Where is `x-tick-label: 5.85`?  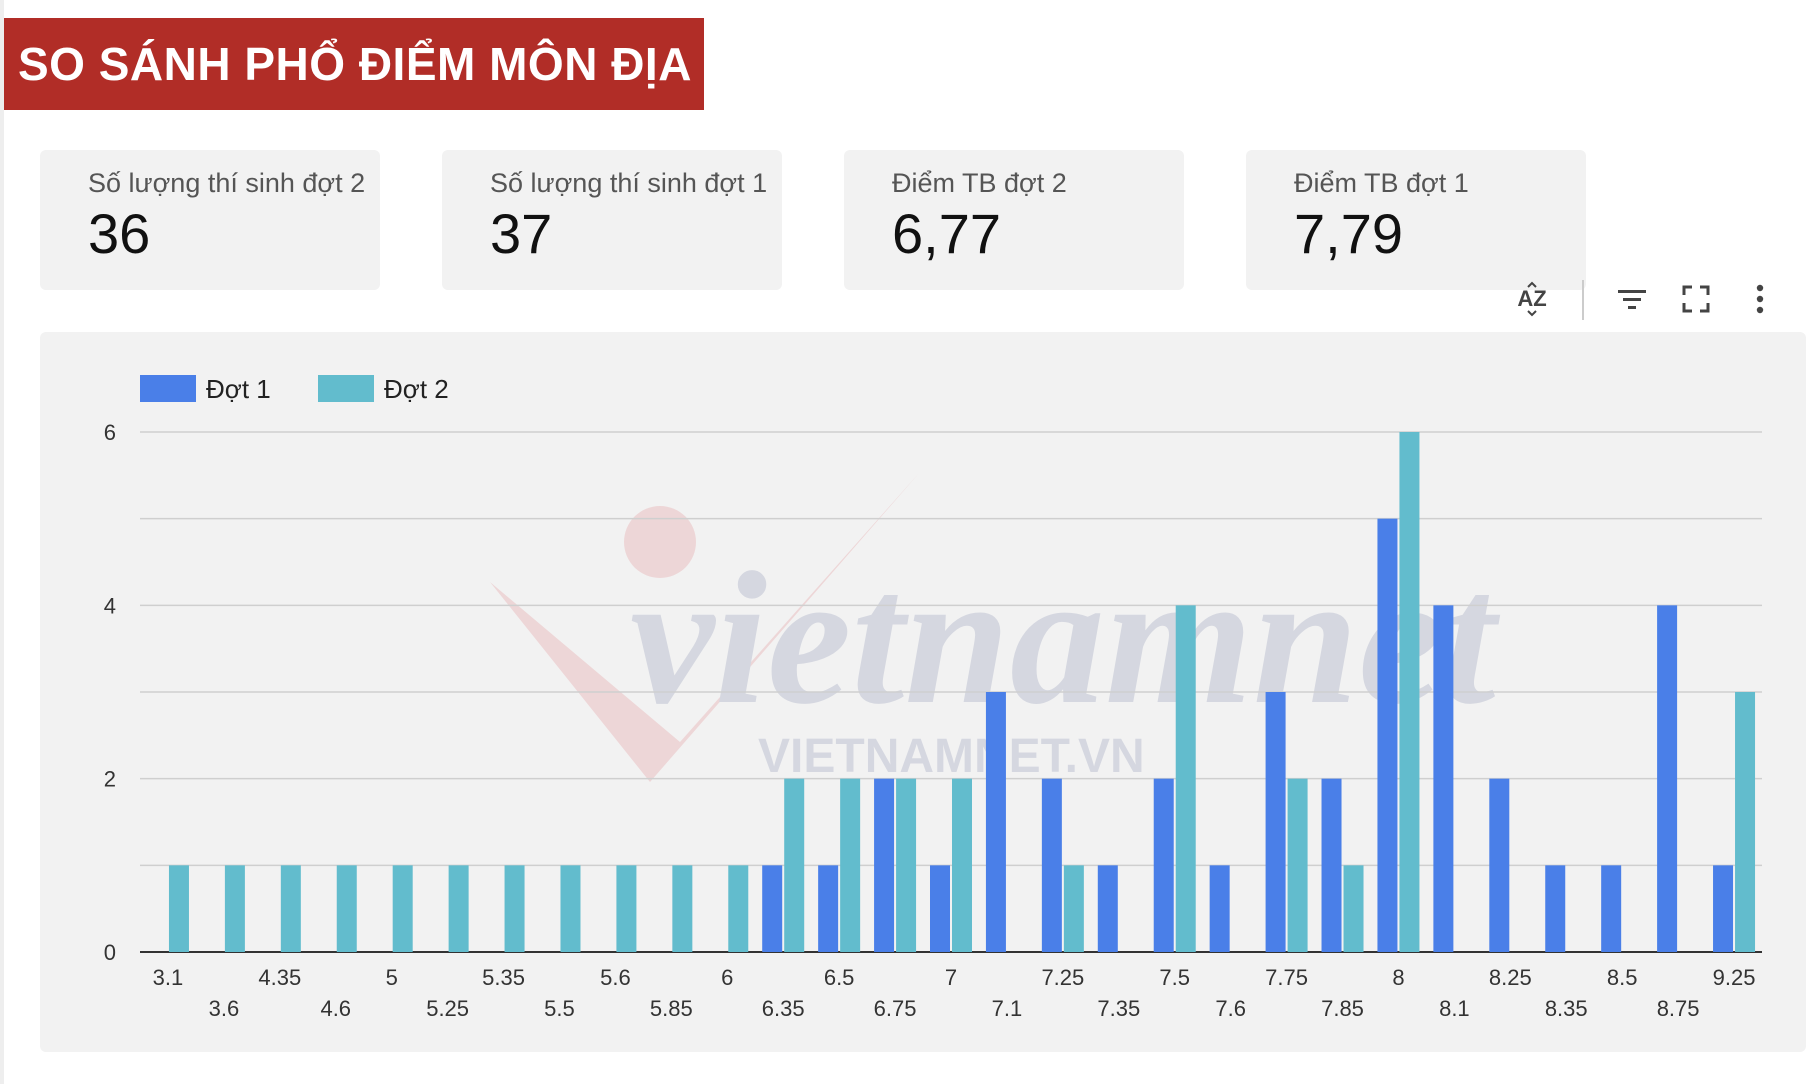 x-tick-label: 5.85 is located at coordinates (671, 1008).